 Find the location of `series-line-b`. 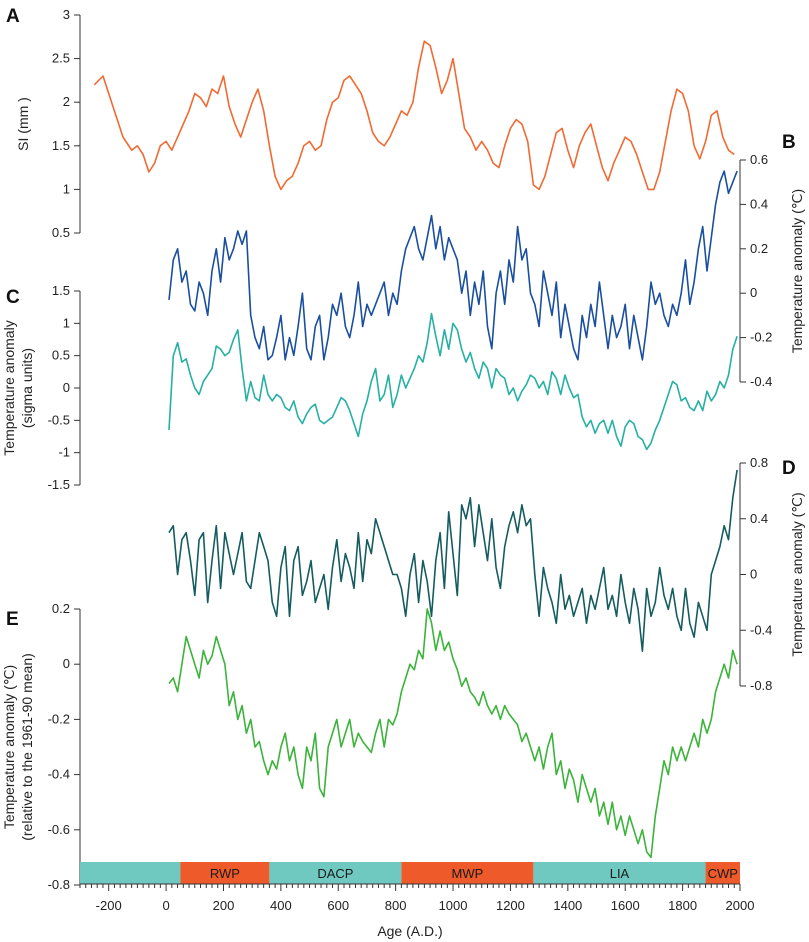

series-line-b is located at coordinates (453, 265).